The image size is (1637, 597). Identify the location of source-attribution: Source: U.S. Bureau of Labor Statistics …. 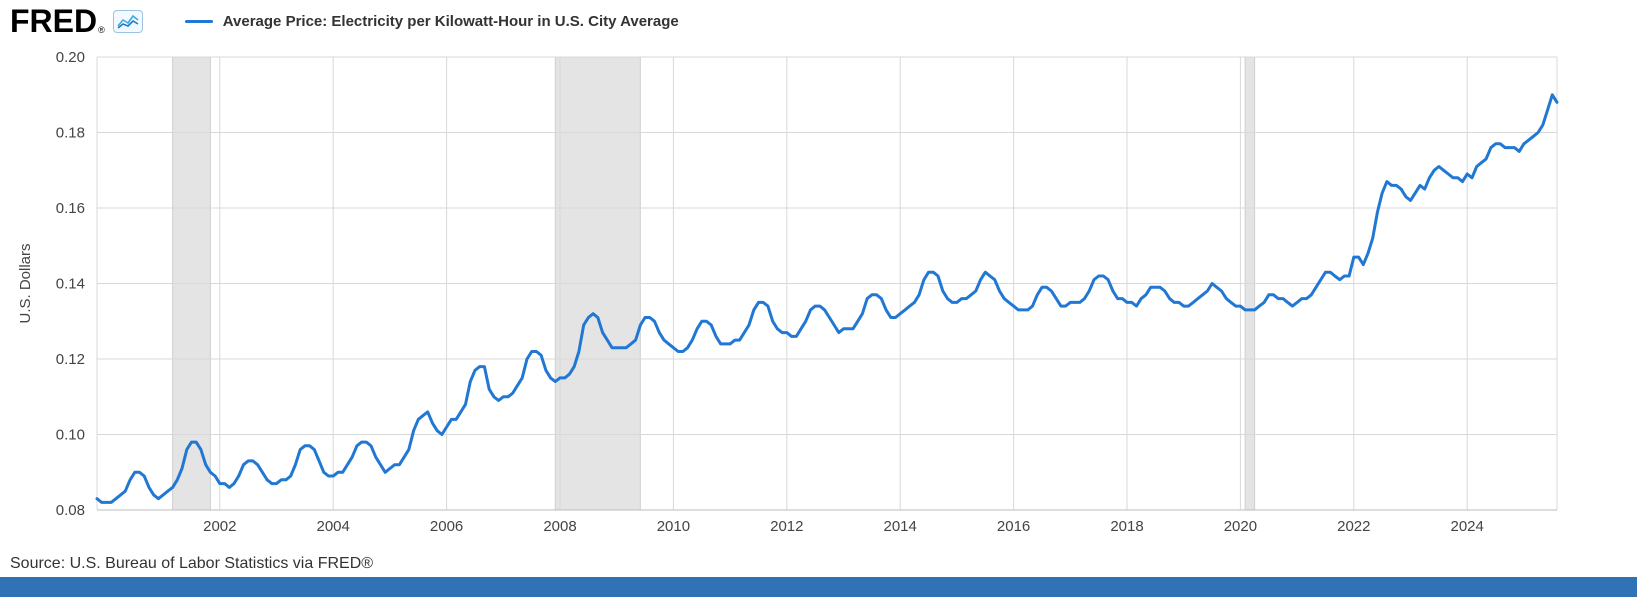
(192, 563).